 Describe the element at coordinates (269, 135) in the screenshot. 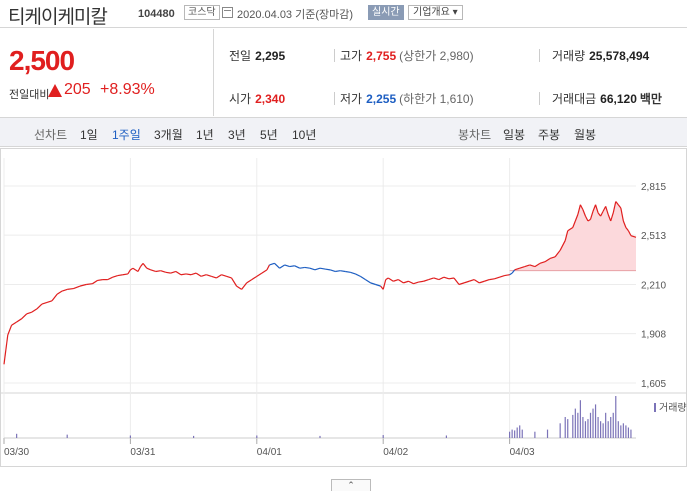

I see `tab-5year: 5년` at that location.